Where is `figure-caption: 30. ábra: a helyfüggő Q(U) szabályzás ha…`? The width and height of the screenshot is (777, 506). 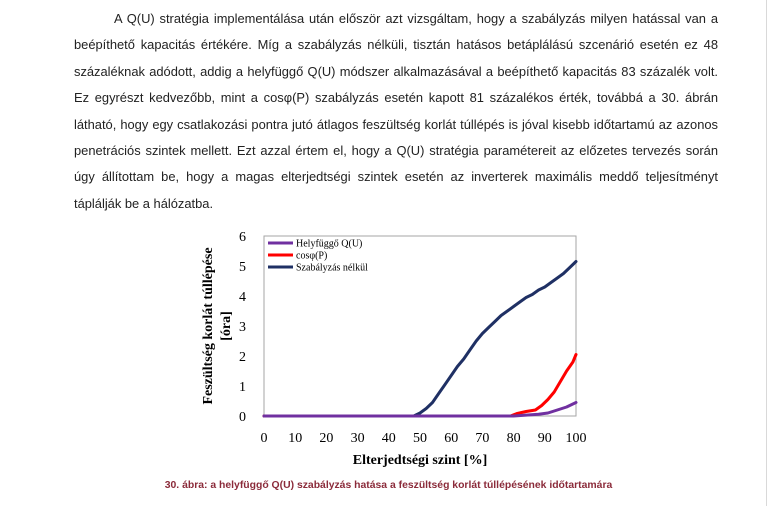
figure-caption: 30. ábra: a helyfüggő Q(U) szabályzás ha… is located at coordinates (388, 485).